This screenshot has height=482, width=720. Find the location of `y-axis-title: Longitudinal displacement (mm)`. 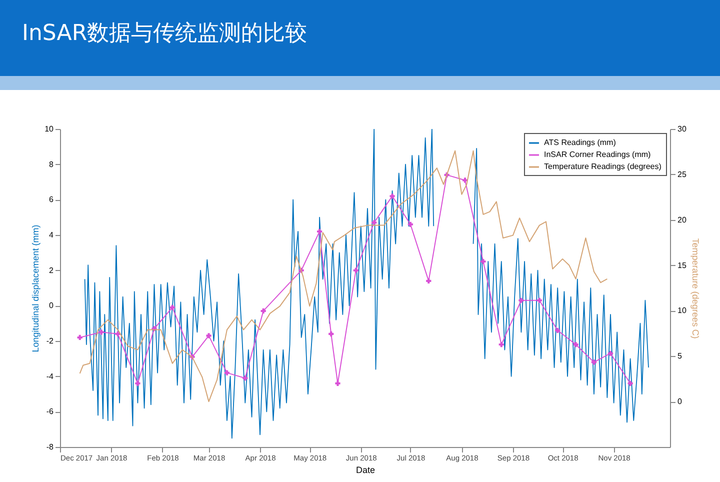

y-axis-title: Longitudinal displacement (mm) is located at coordinates (35, 288).